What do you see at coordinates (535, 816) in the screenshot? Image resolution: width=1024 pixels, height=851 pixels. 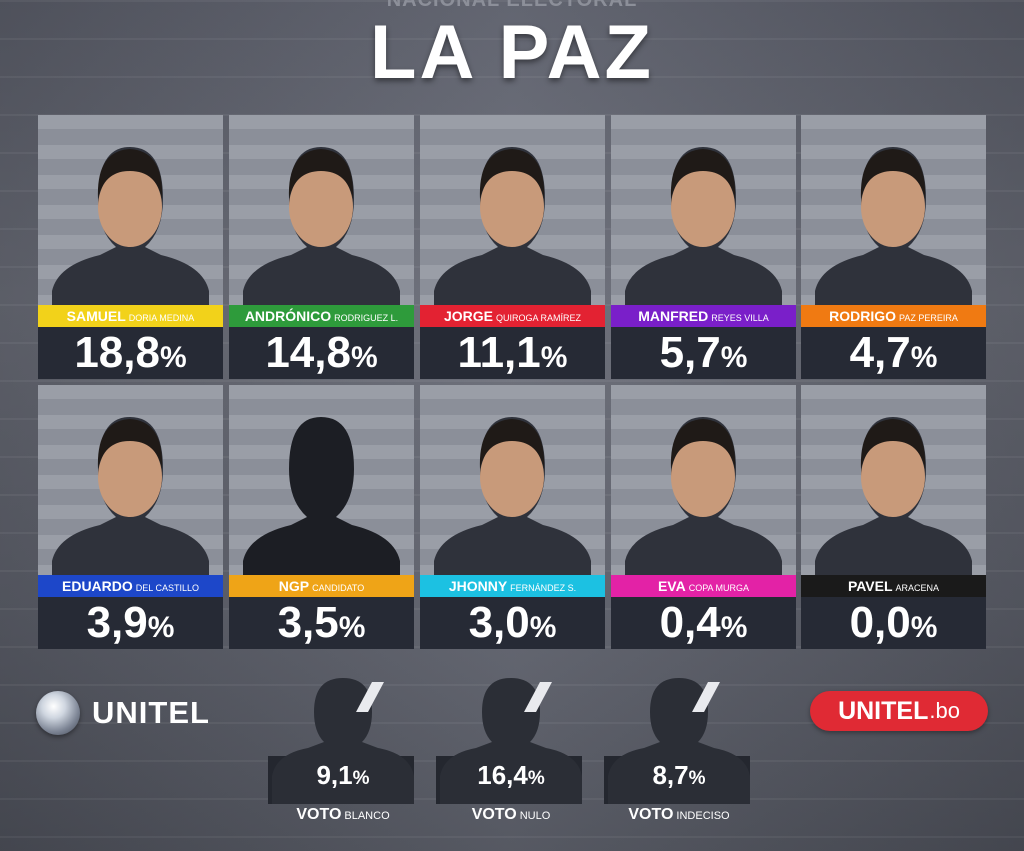 I see `vote-label-sub: NULO` at bounding box center [535, 816].